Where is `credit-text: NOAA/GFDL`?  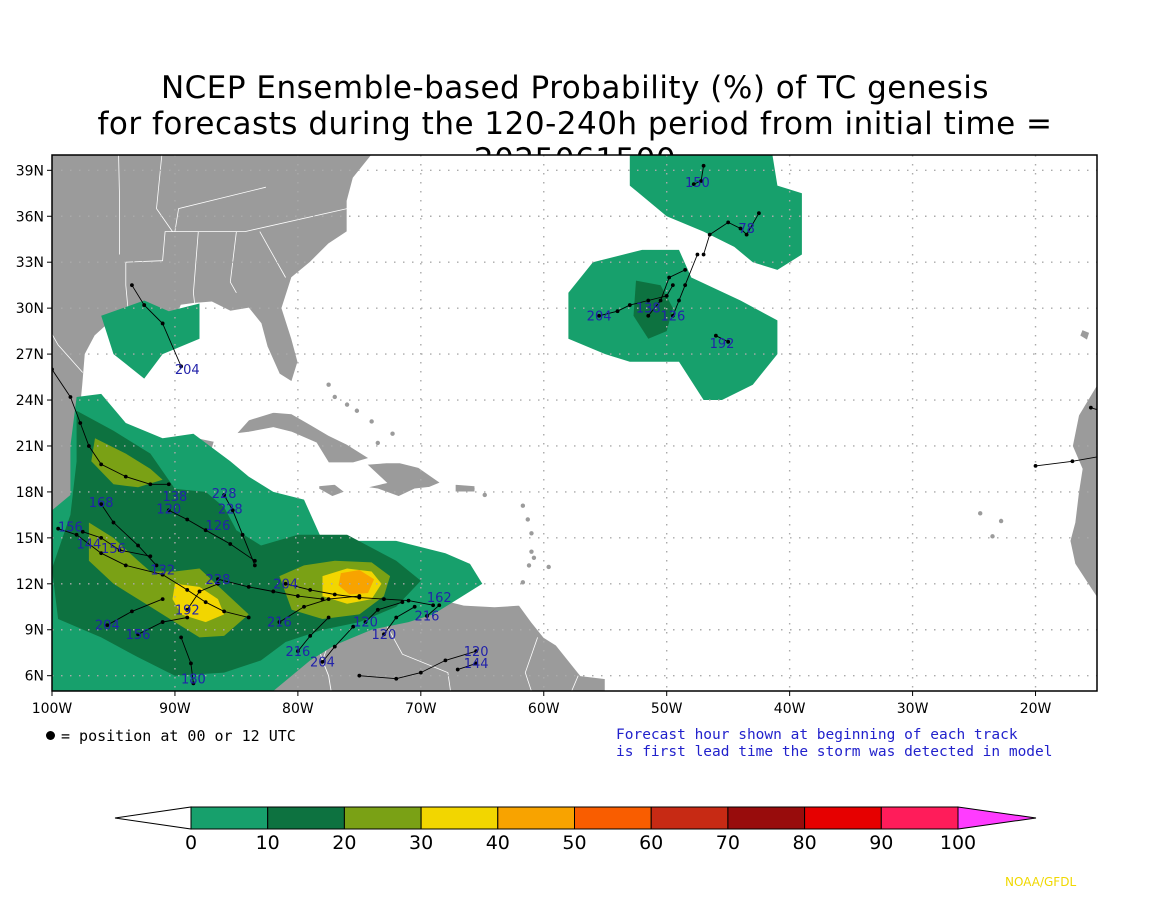
credit-text: NOAA/GFDL is located at coordinates (1041, 882).